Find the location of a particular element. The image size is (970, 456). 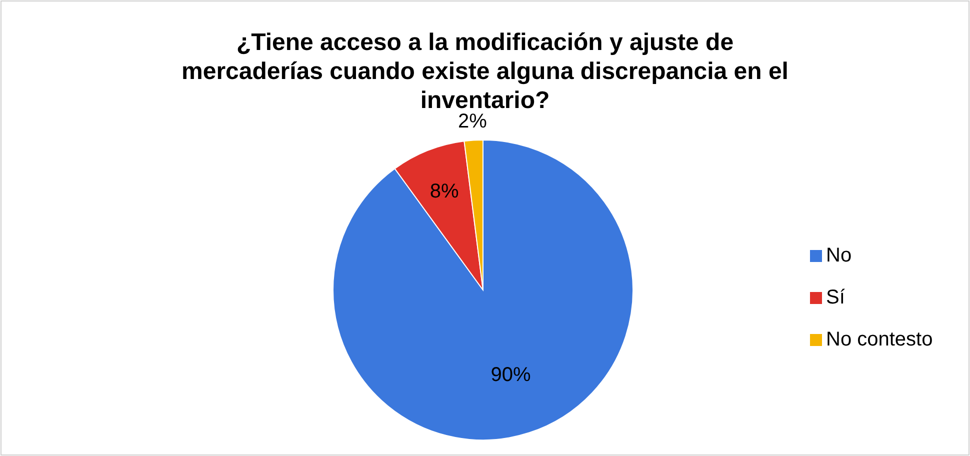

legend-label: No is located at coordinates (839, 255).